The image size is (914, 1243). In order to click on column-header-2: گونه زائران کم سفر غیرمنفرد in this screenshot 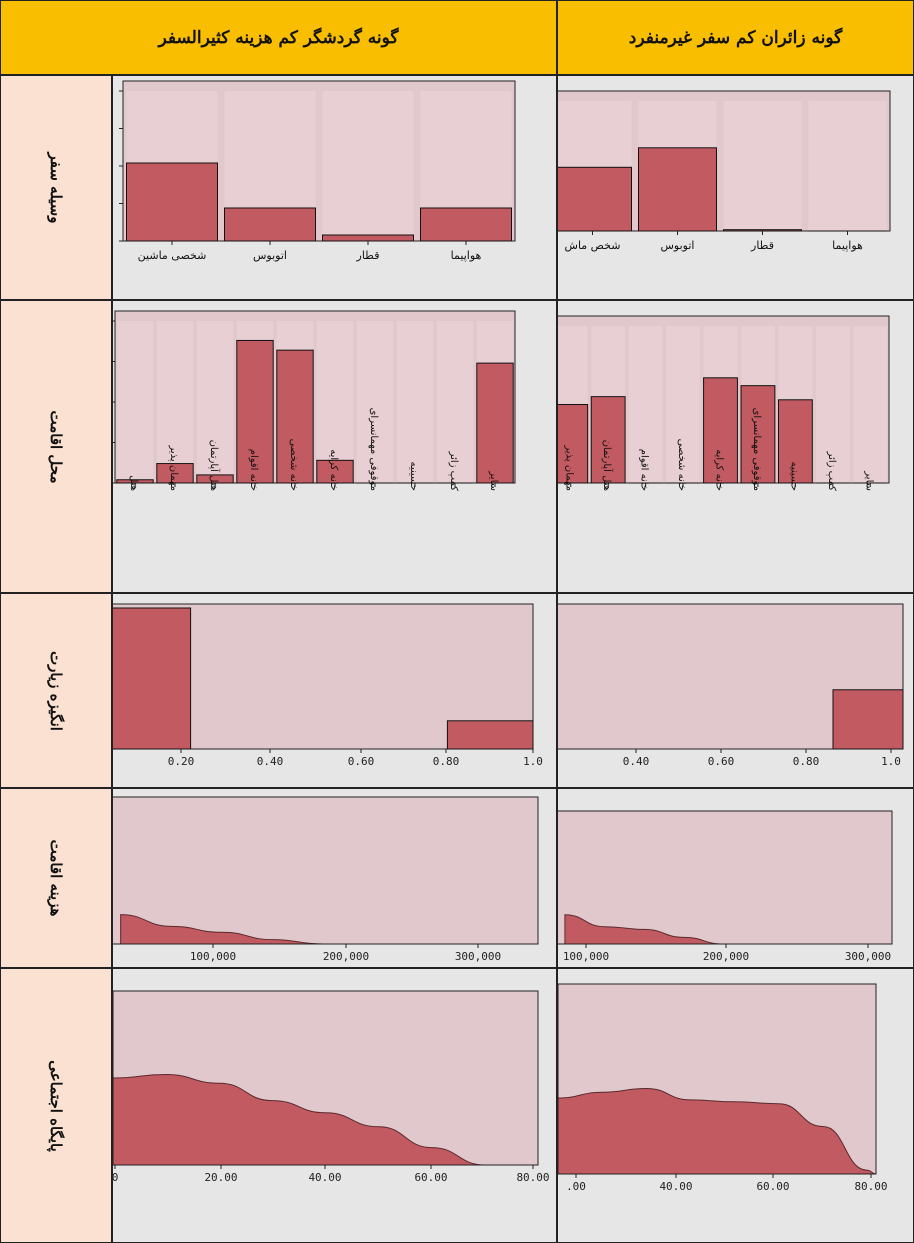, I will do `click(735, 37)`.